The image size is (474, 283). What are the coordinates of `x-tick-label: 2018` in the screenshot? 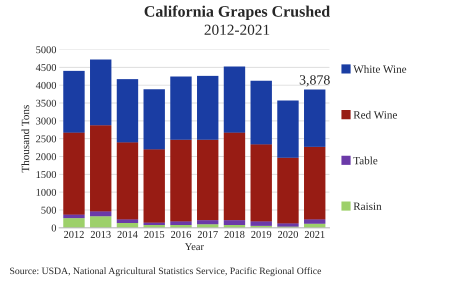 It's located at (234, 234).